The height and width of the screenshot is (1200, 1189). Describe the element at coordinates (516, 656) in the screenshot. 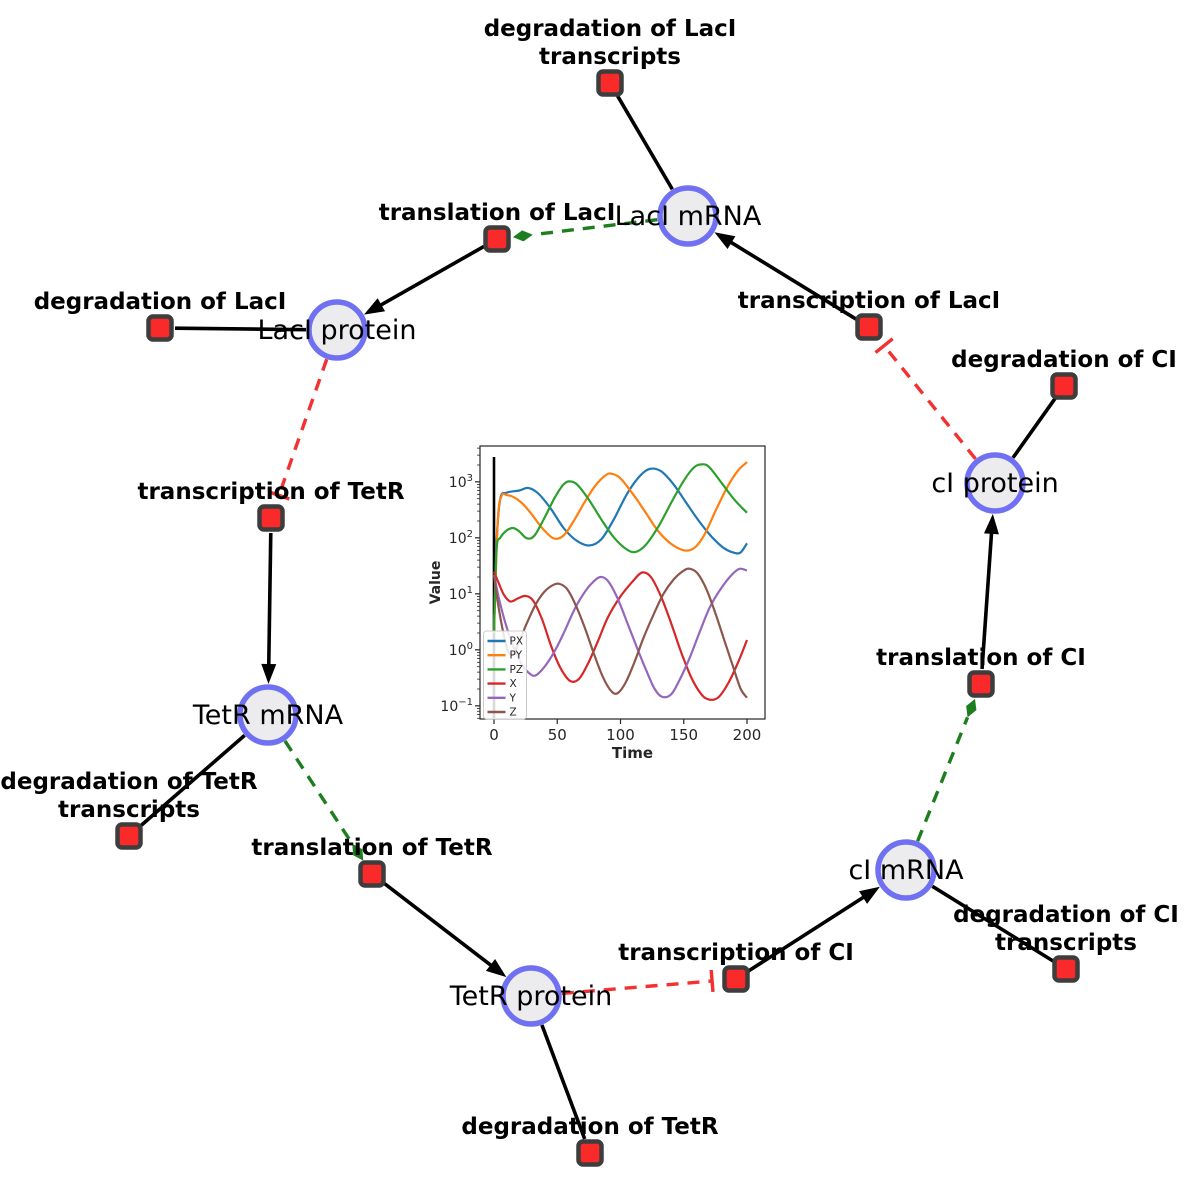

I see `legend-label-PY: PY` at that location.